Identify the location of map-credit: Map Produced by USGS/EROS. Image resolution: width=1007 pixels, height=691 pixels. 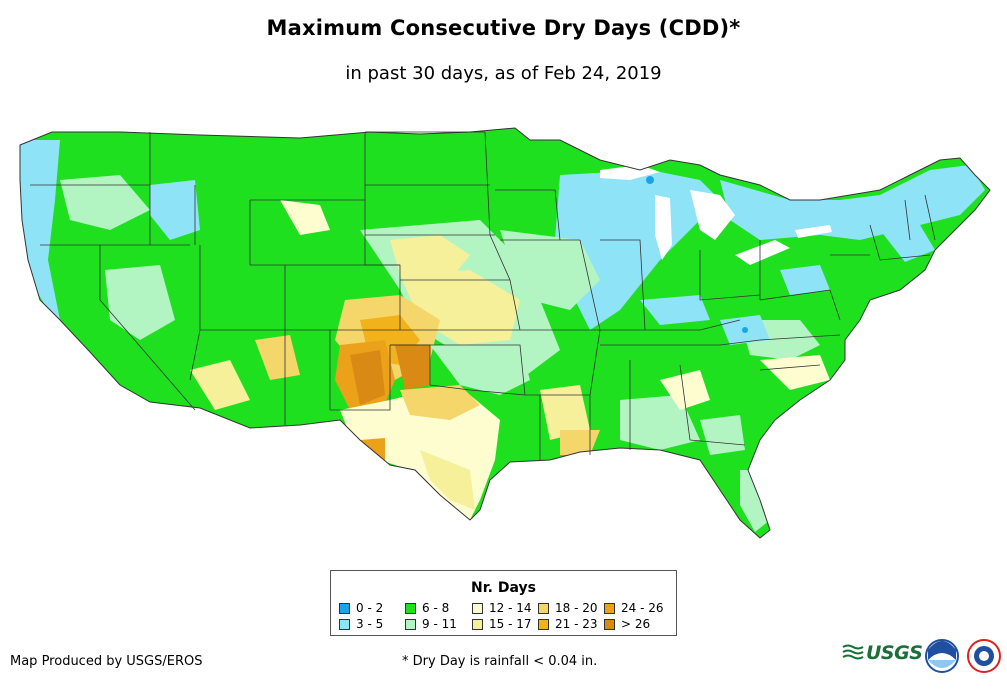
(106, 661).